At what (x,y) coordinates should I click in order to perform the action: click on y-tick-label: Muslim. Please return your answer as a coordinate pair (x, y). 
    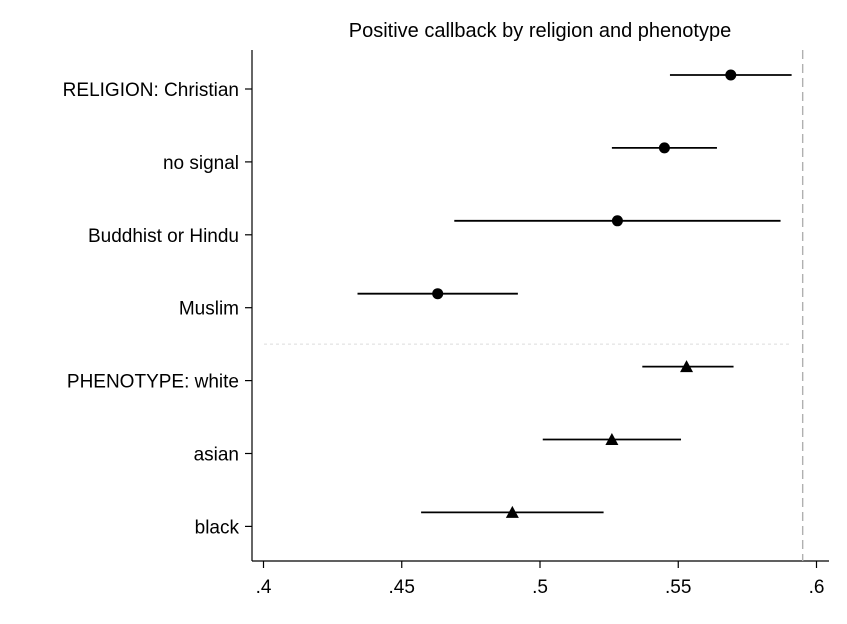
    Looking at the image, I should click on (209, 309).